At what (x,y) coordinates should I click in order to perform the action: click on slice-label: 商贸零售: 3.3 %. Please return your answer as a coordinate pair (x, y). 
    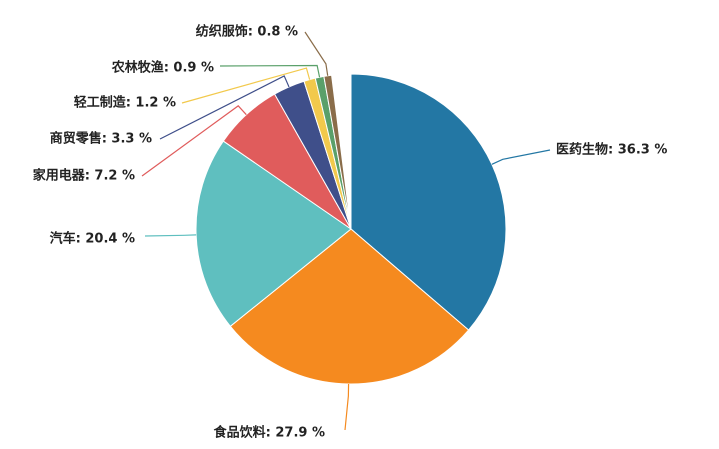
    Looking at the image, I should click on (101, 139).